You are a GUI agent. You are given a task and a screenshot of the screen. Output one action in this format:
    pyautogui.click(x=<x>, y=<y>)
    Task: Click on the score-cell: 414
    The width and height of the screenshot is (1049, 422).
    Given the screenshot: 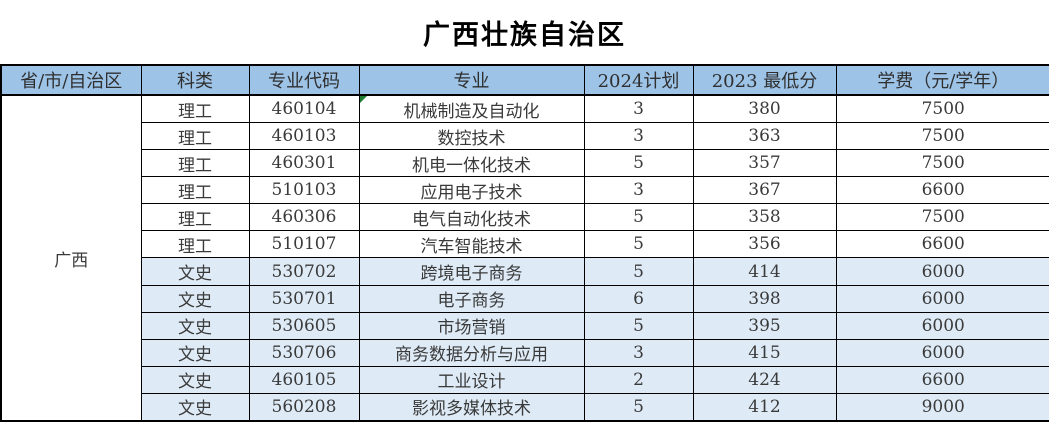 What is the action you would take?
    pyautogui.click(x=764, y=271)
    